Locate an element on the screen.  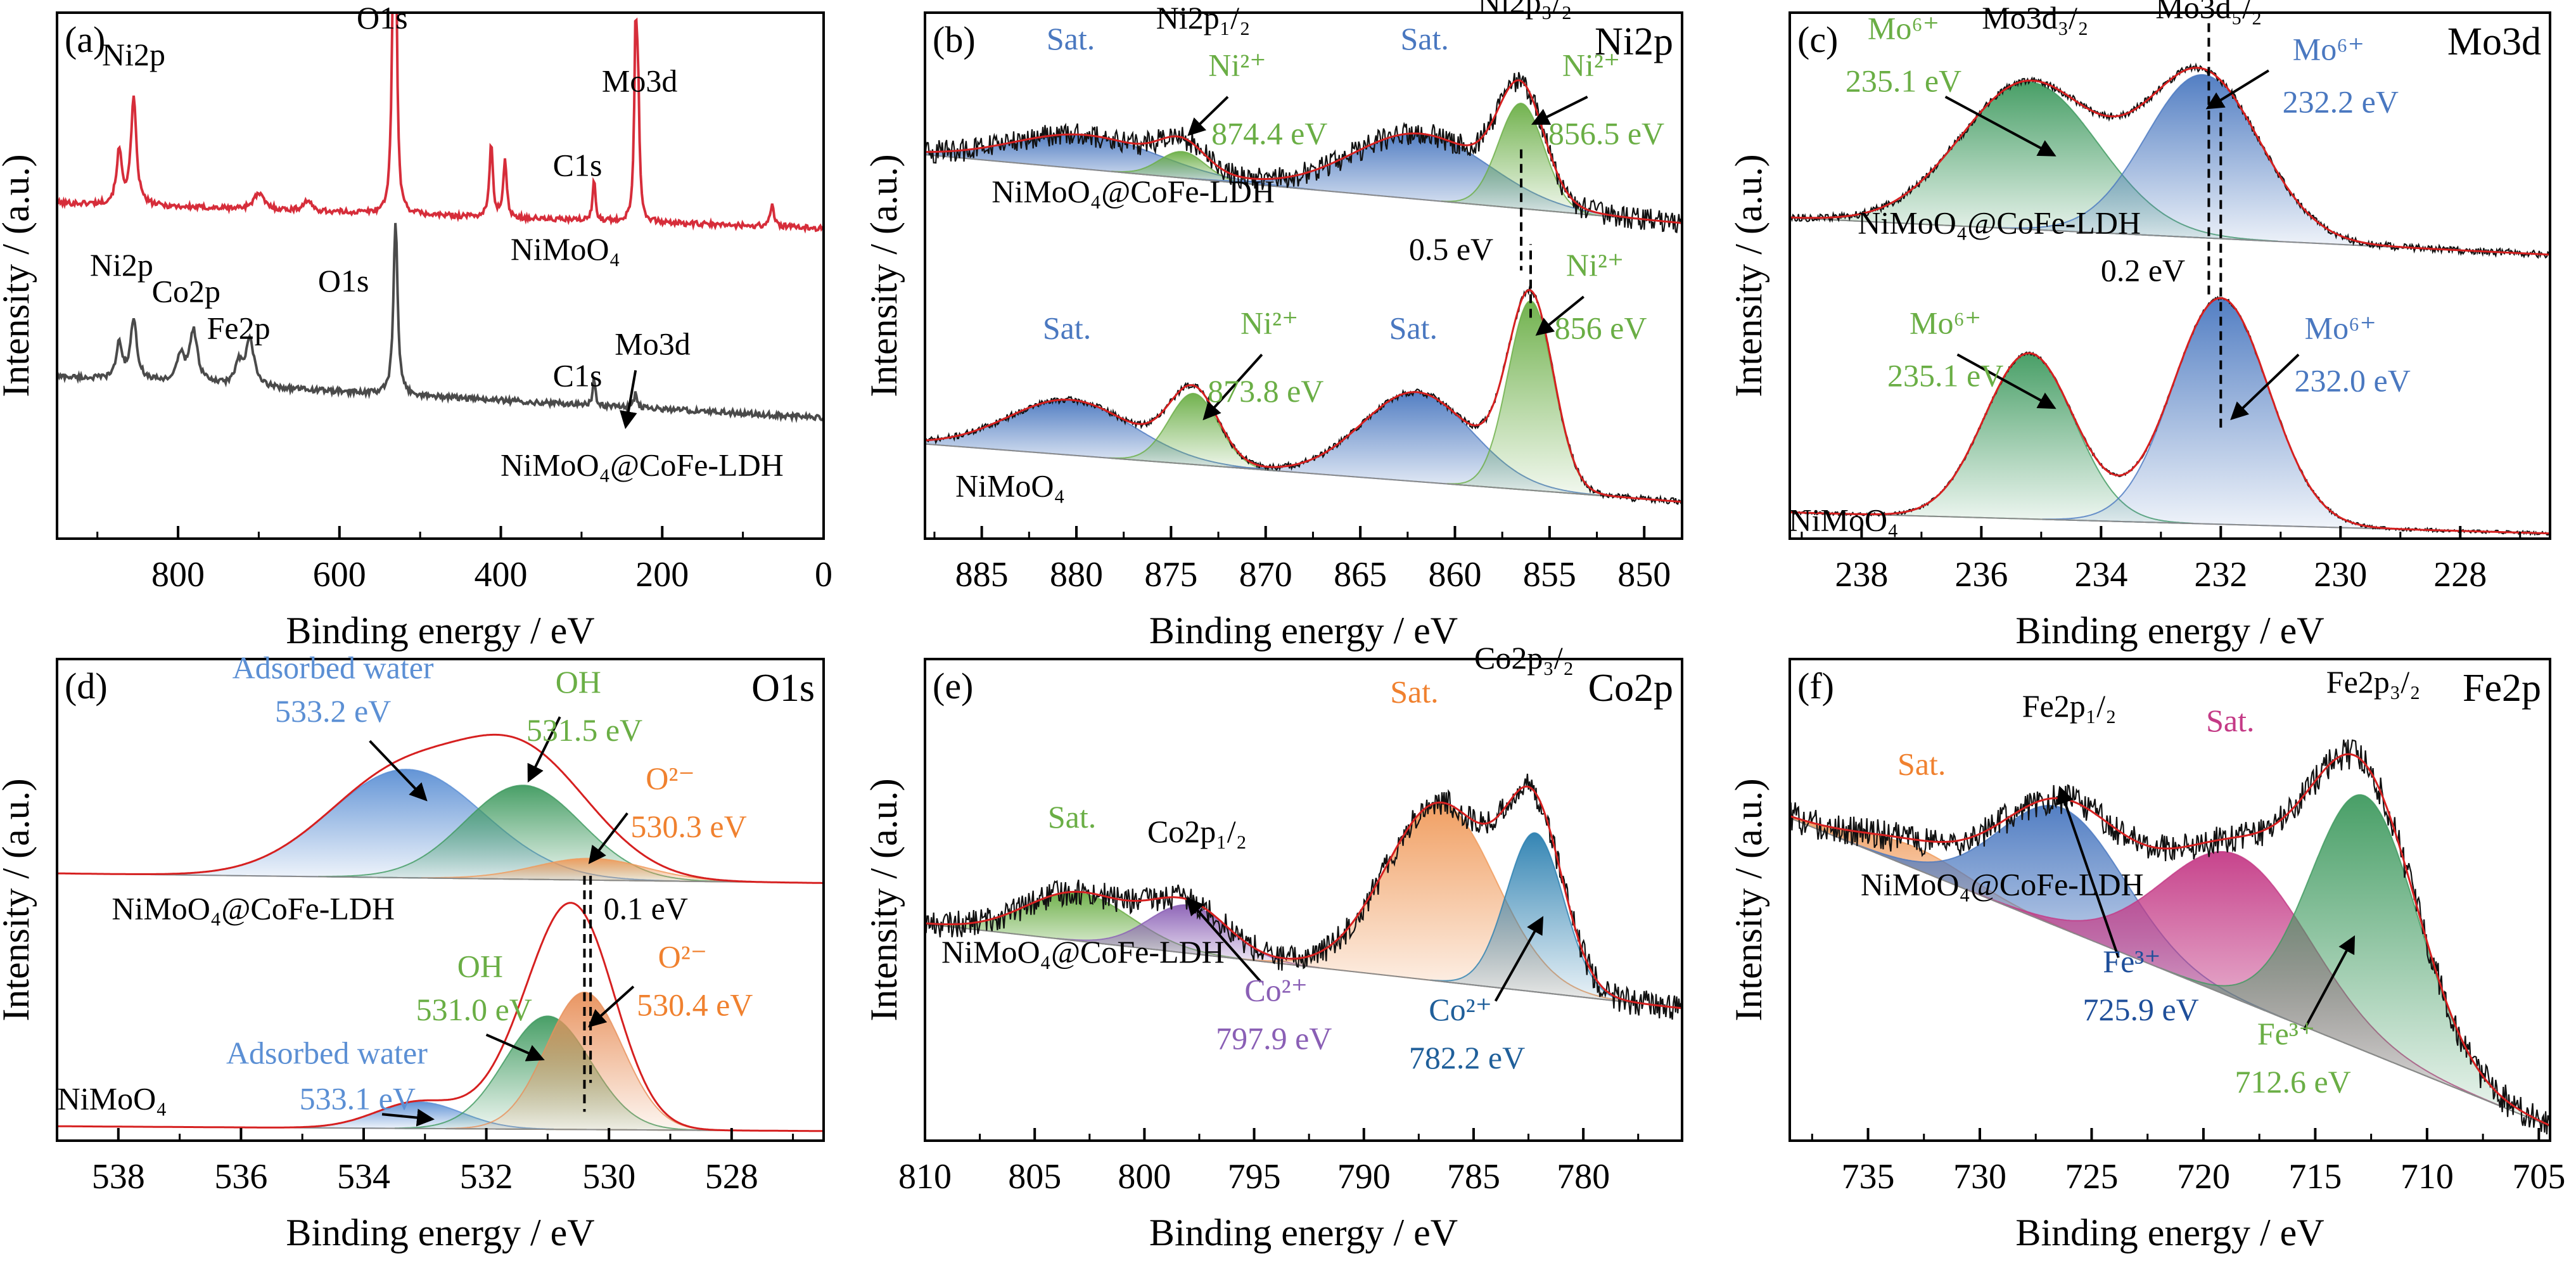
x-tick-label: 855 is located at coordinates (1550, 575).